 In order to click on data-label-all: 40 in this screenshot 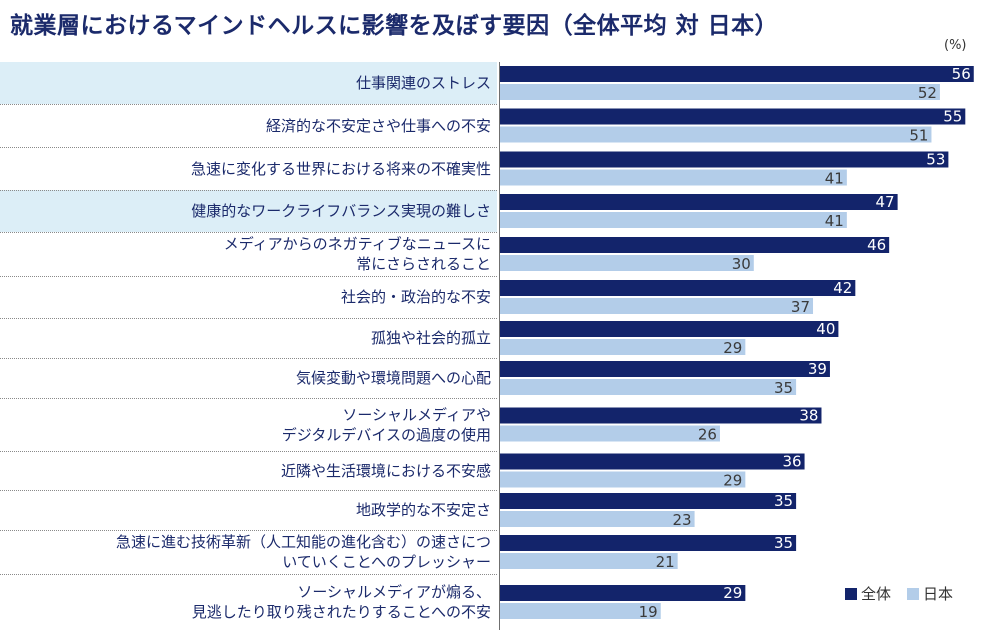, I will do `click(825, 329)`.